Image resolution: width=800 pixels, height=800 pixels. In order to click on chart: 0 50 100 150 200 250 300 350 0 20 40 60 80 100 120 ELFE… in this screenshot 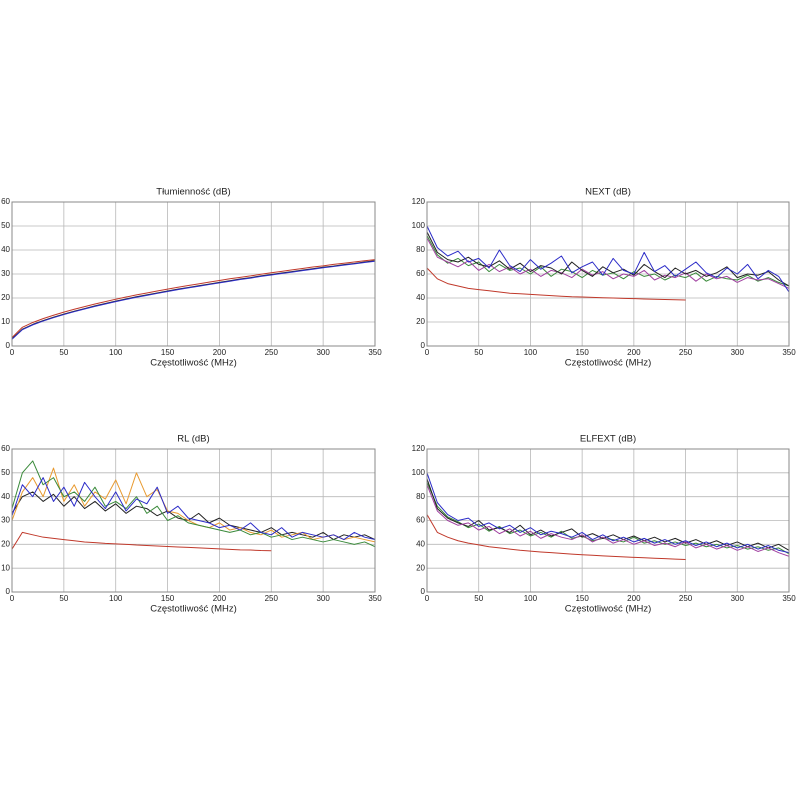, I will do `click(604, 524)`.